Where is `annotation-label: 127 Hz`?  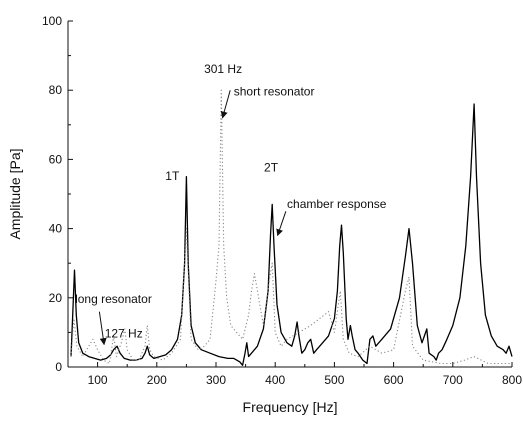 annotation-label: 127 Hz is located at coordinates (124, 334).